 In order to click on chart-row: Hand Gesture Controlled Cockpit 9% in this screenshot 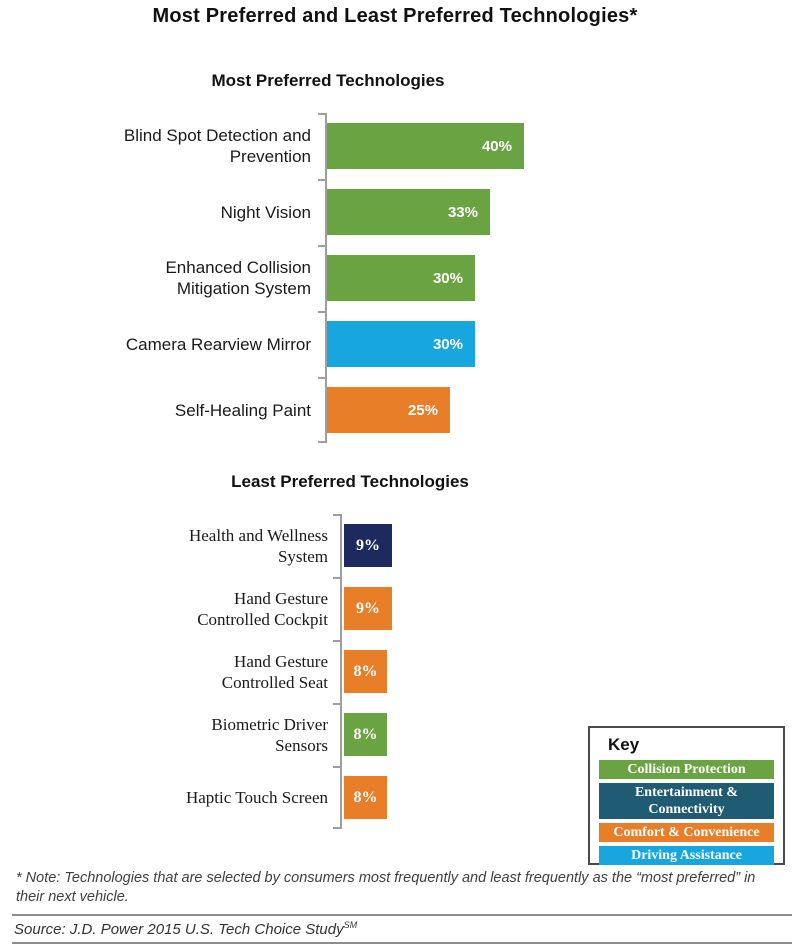, I will do `click(310, 608)`.